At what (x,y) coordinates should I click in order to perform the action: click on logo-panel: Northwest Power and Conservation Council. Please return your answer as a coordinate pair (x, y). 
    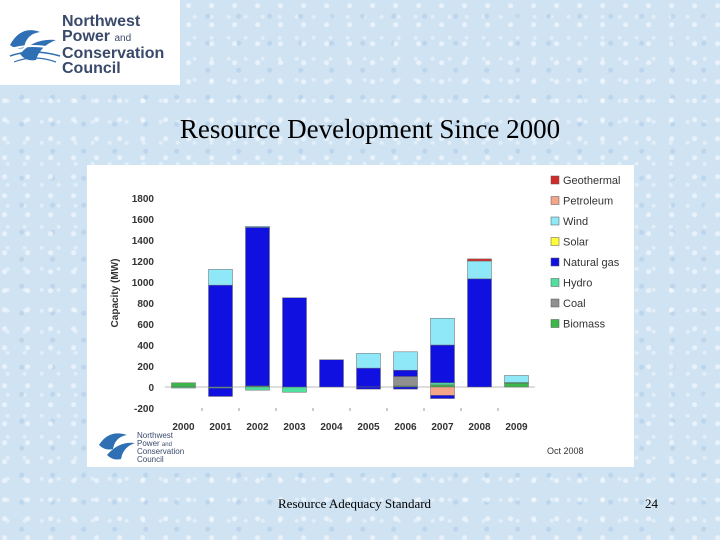
    Looking at the image, I should click on (90, 42).